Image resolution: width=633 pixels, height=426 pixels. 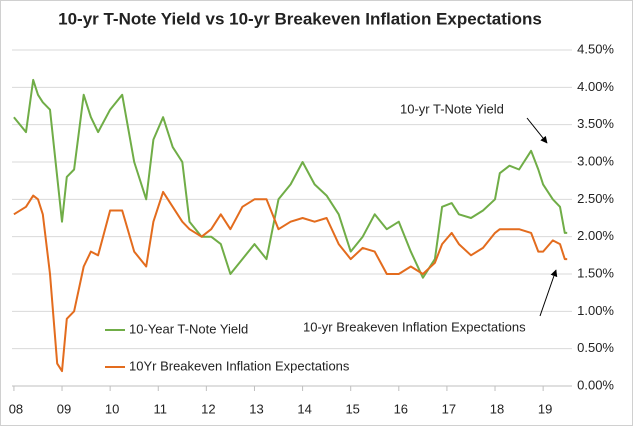 What do you see at coordinates (595, 86) in the screenshot?
I see `y-tick-label: 4.00%` at bounding box center [595, 86].